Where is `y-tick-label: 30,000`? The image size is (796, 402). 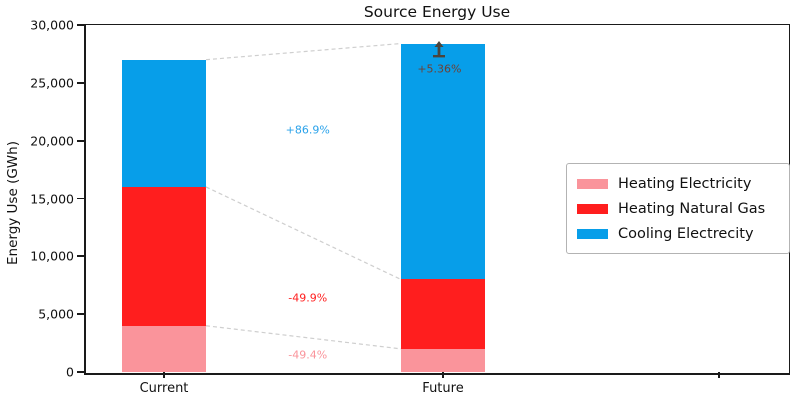 y-tick-label: 30,000 is located at coordinates (52, 25).